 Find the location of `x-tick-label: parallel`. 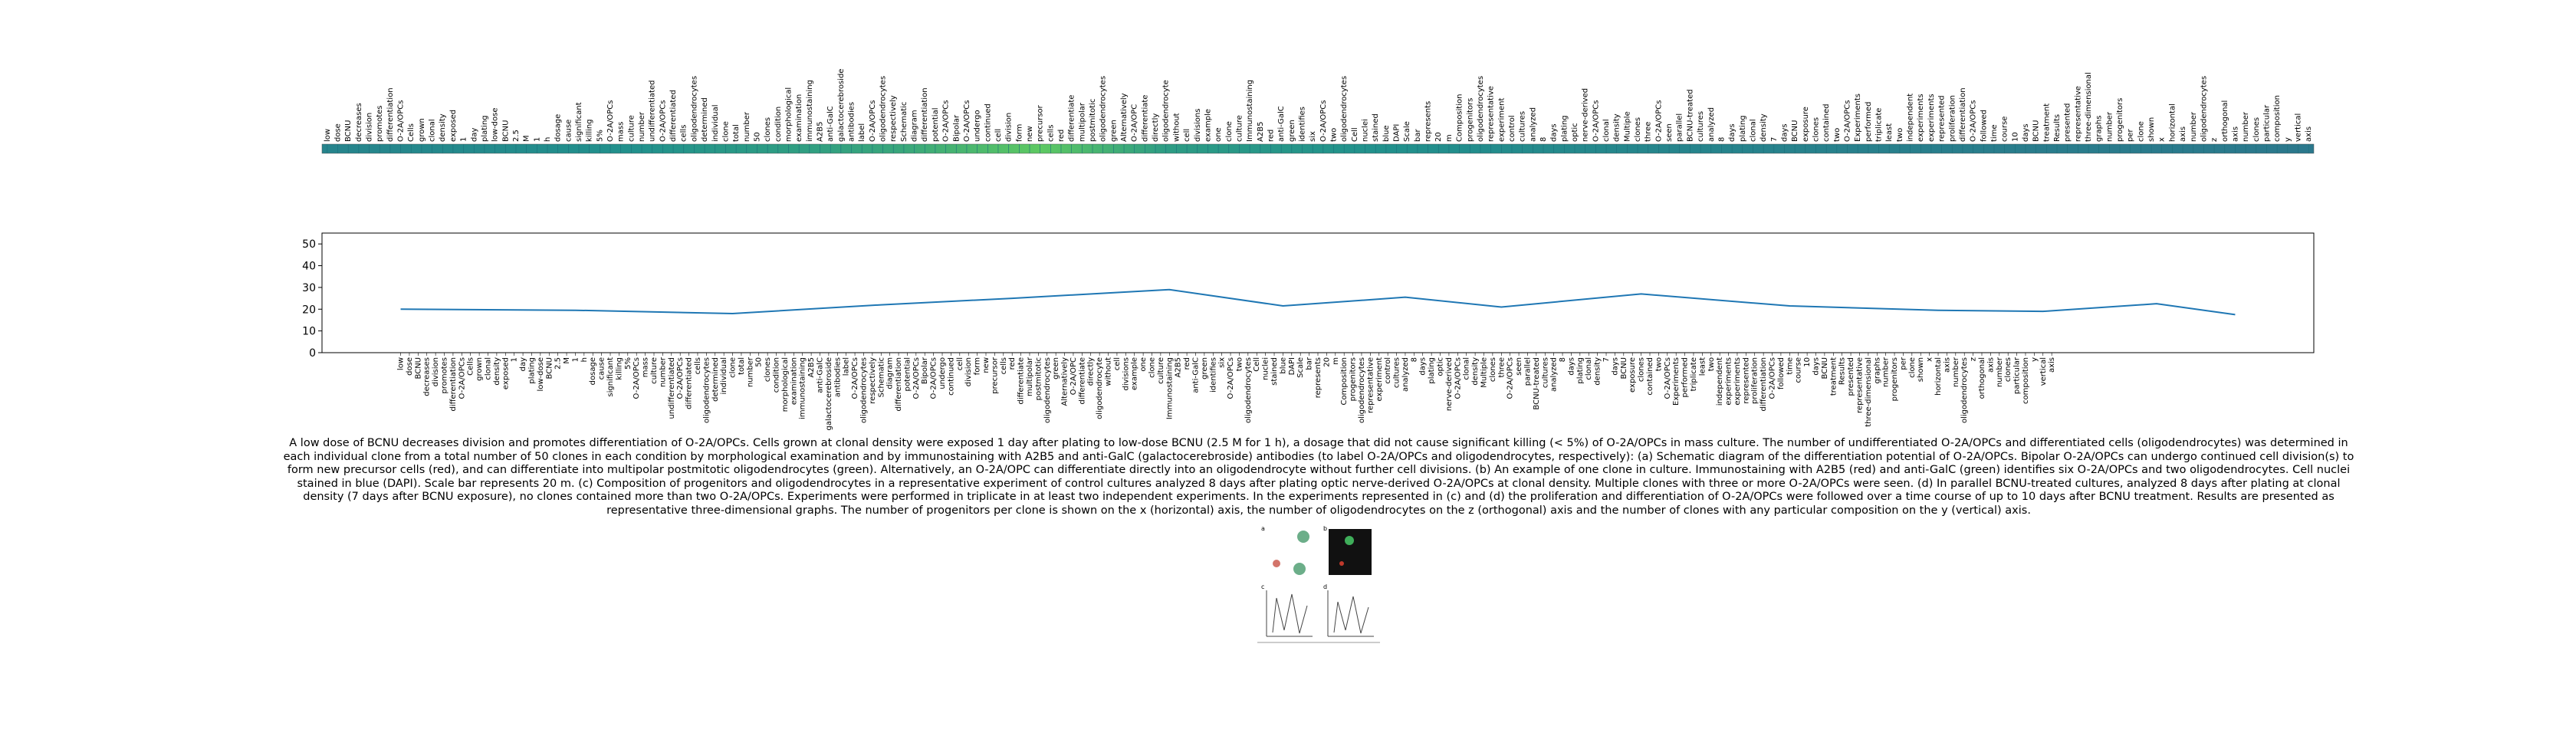

x-tick-label: parallel is located at coordinates (1527, 372).